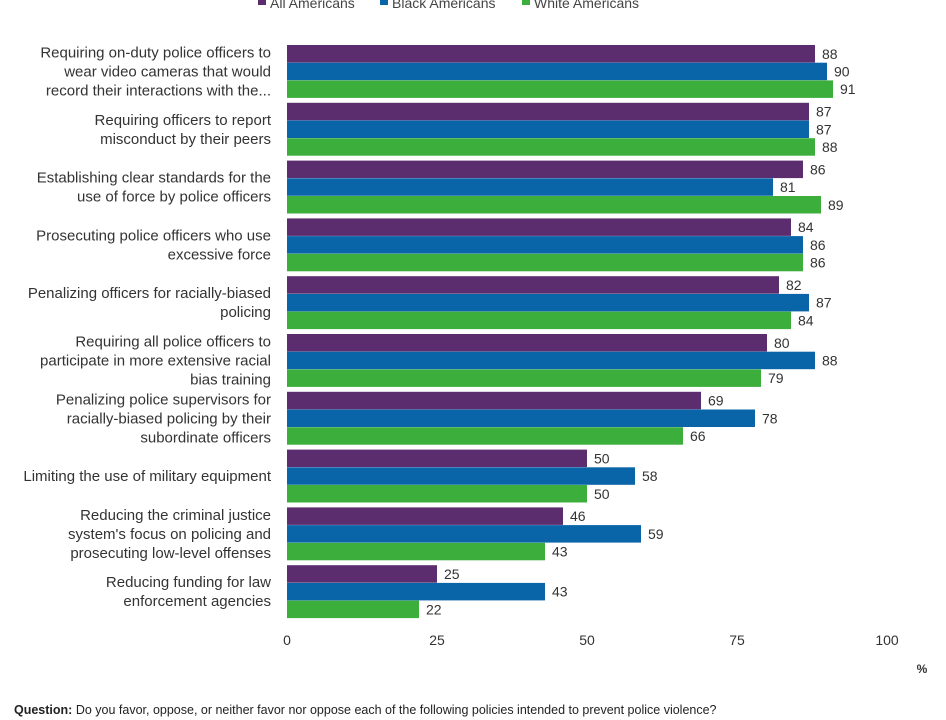 This screenshot has height=720, width=946. What do you see at coordinates (245, 312) in the screenshot?
I see `category-label: policing` at bounding box center [245, 312].